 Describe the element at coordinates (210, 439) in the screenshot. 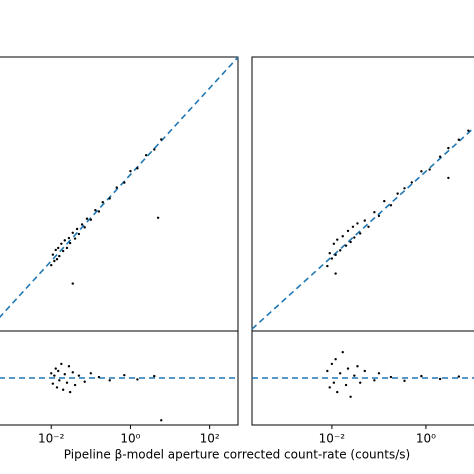

I see `x-tick-label: 10²` at that location.